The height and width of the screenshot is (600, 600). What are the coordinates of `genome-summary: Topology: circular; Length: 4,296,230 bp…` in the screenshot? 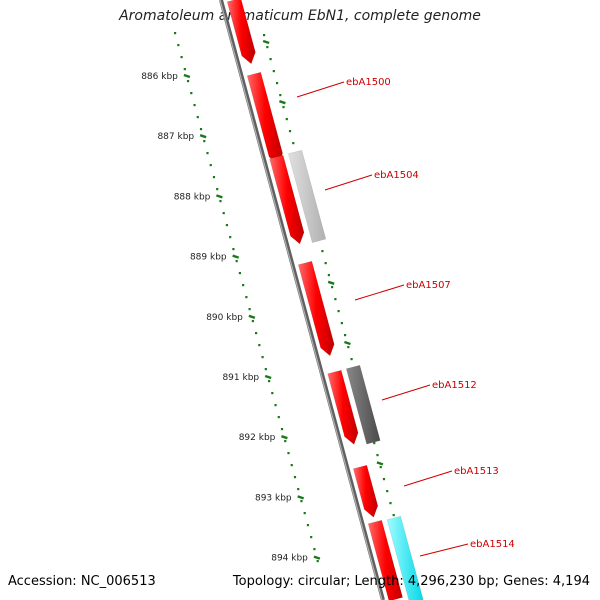 It's located at (411, 581).